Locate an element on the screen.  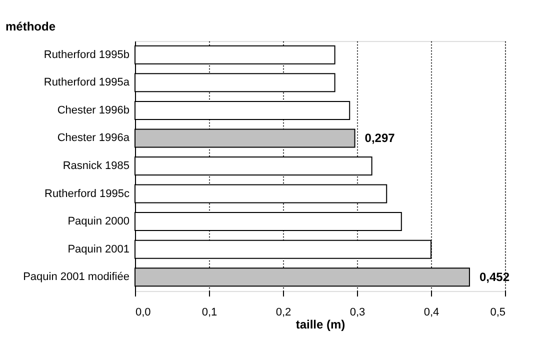
y-tick-label: Chester 1996b is located at coordinates (93, 110).